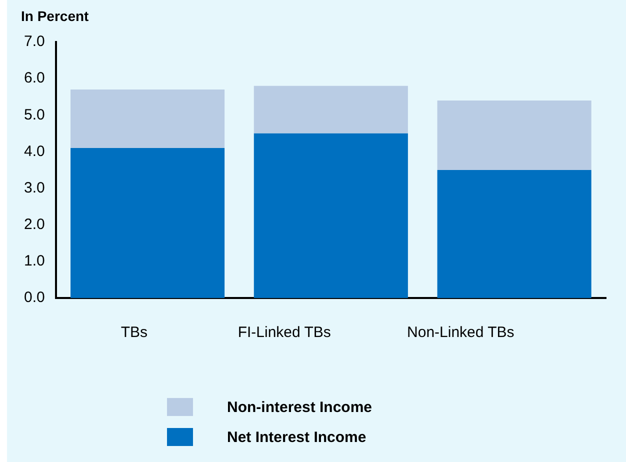  I want to click on y-tick-label: 6.0, so click(34, 78).